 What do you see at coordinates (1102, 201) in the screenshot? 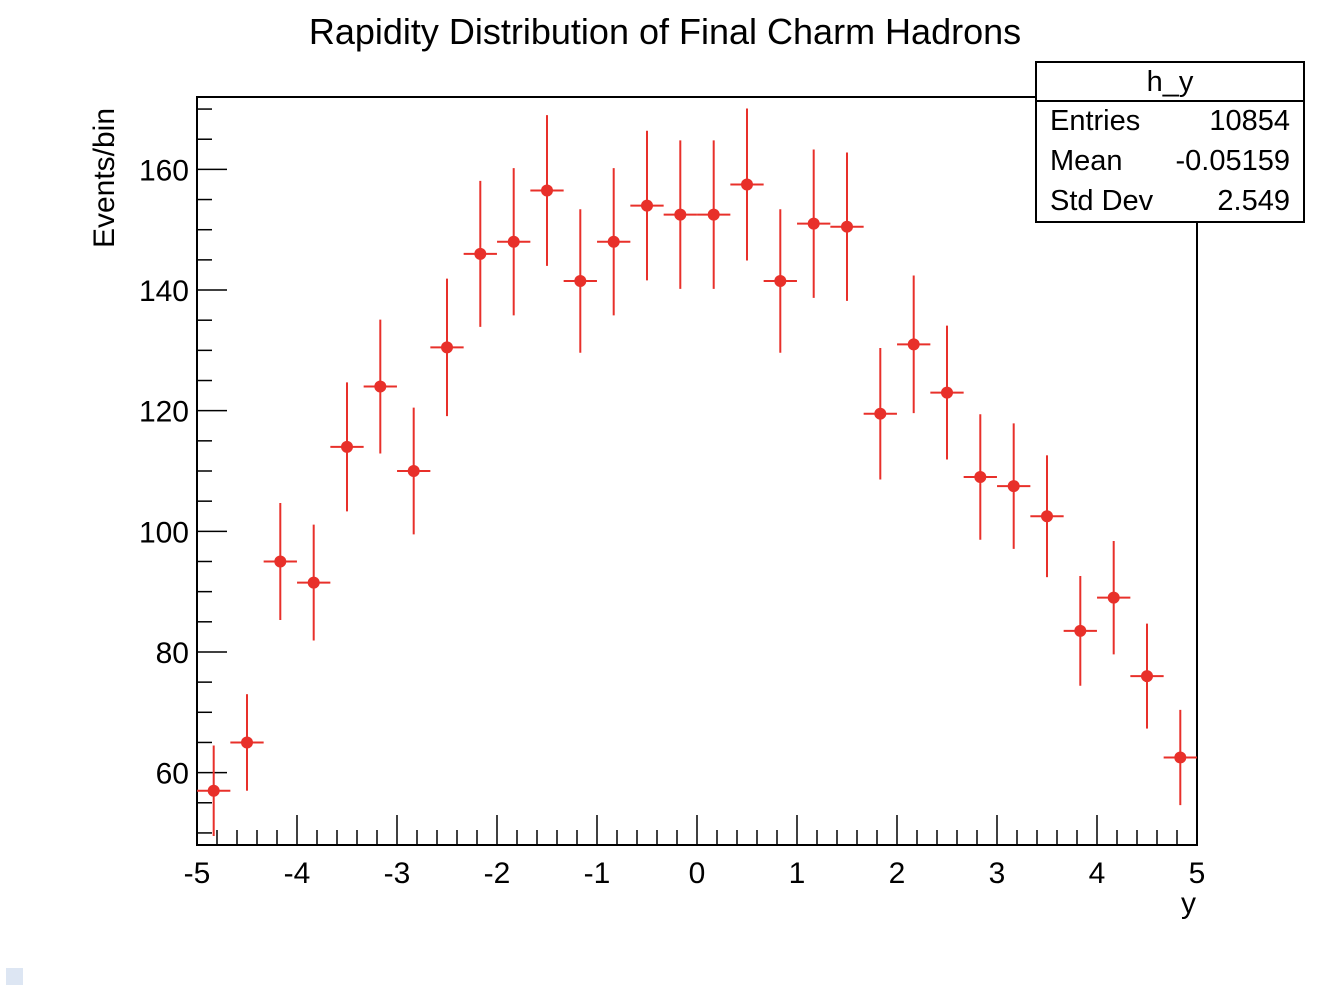
I see `stats-stddev-label: Std Dev` at bounding box center [1102, 201].